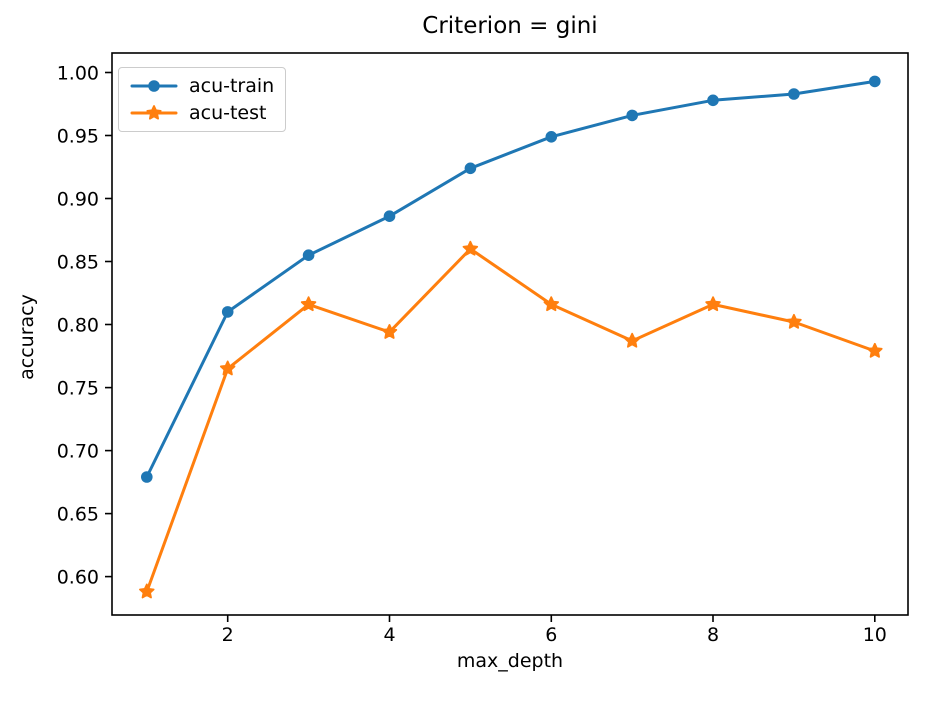 Image resolution: width=934 pixels, height=701 pixels. I want to click on legend-star-marker-icon, so click(154, 112).